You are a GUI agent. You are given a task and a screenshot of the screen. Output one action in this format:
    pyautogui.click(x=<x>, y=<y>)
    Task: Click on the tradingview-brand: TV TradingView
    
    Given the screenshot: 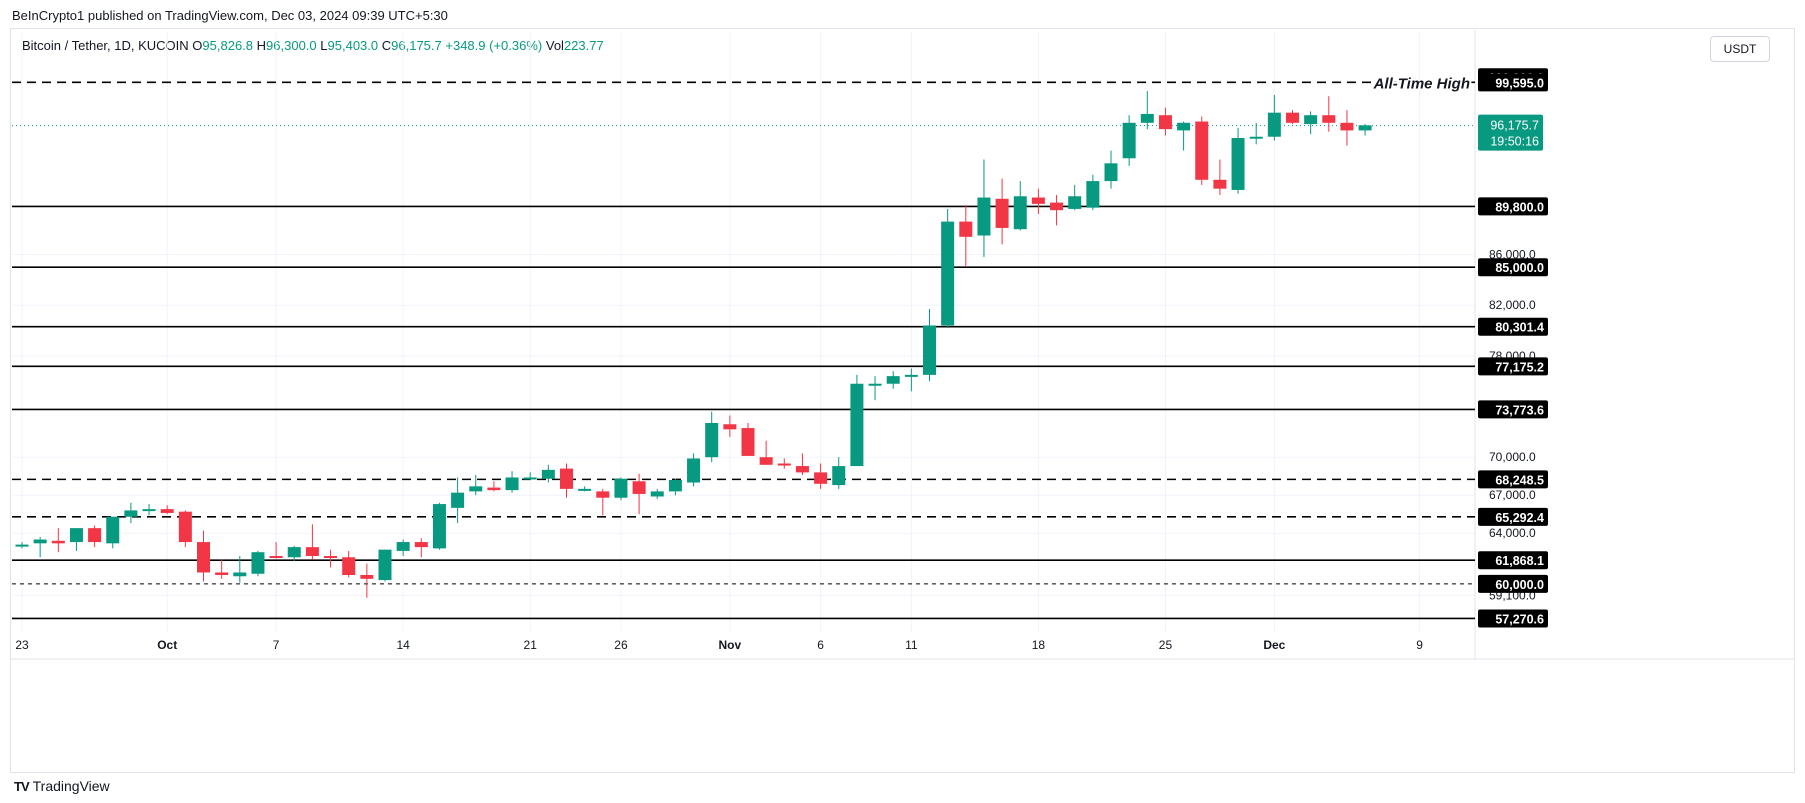 What is the action you would take?
    pyautogui.click(x=62, y=786)
    